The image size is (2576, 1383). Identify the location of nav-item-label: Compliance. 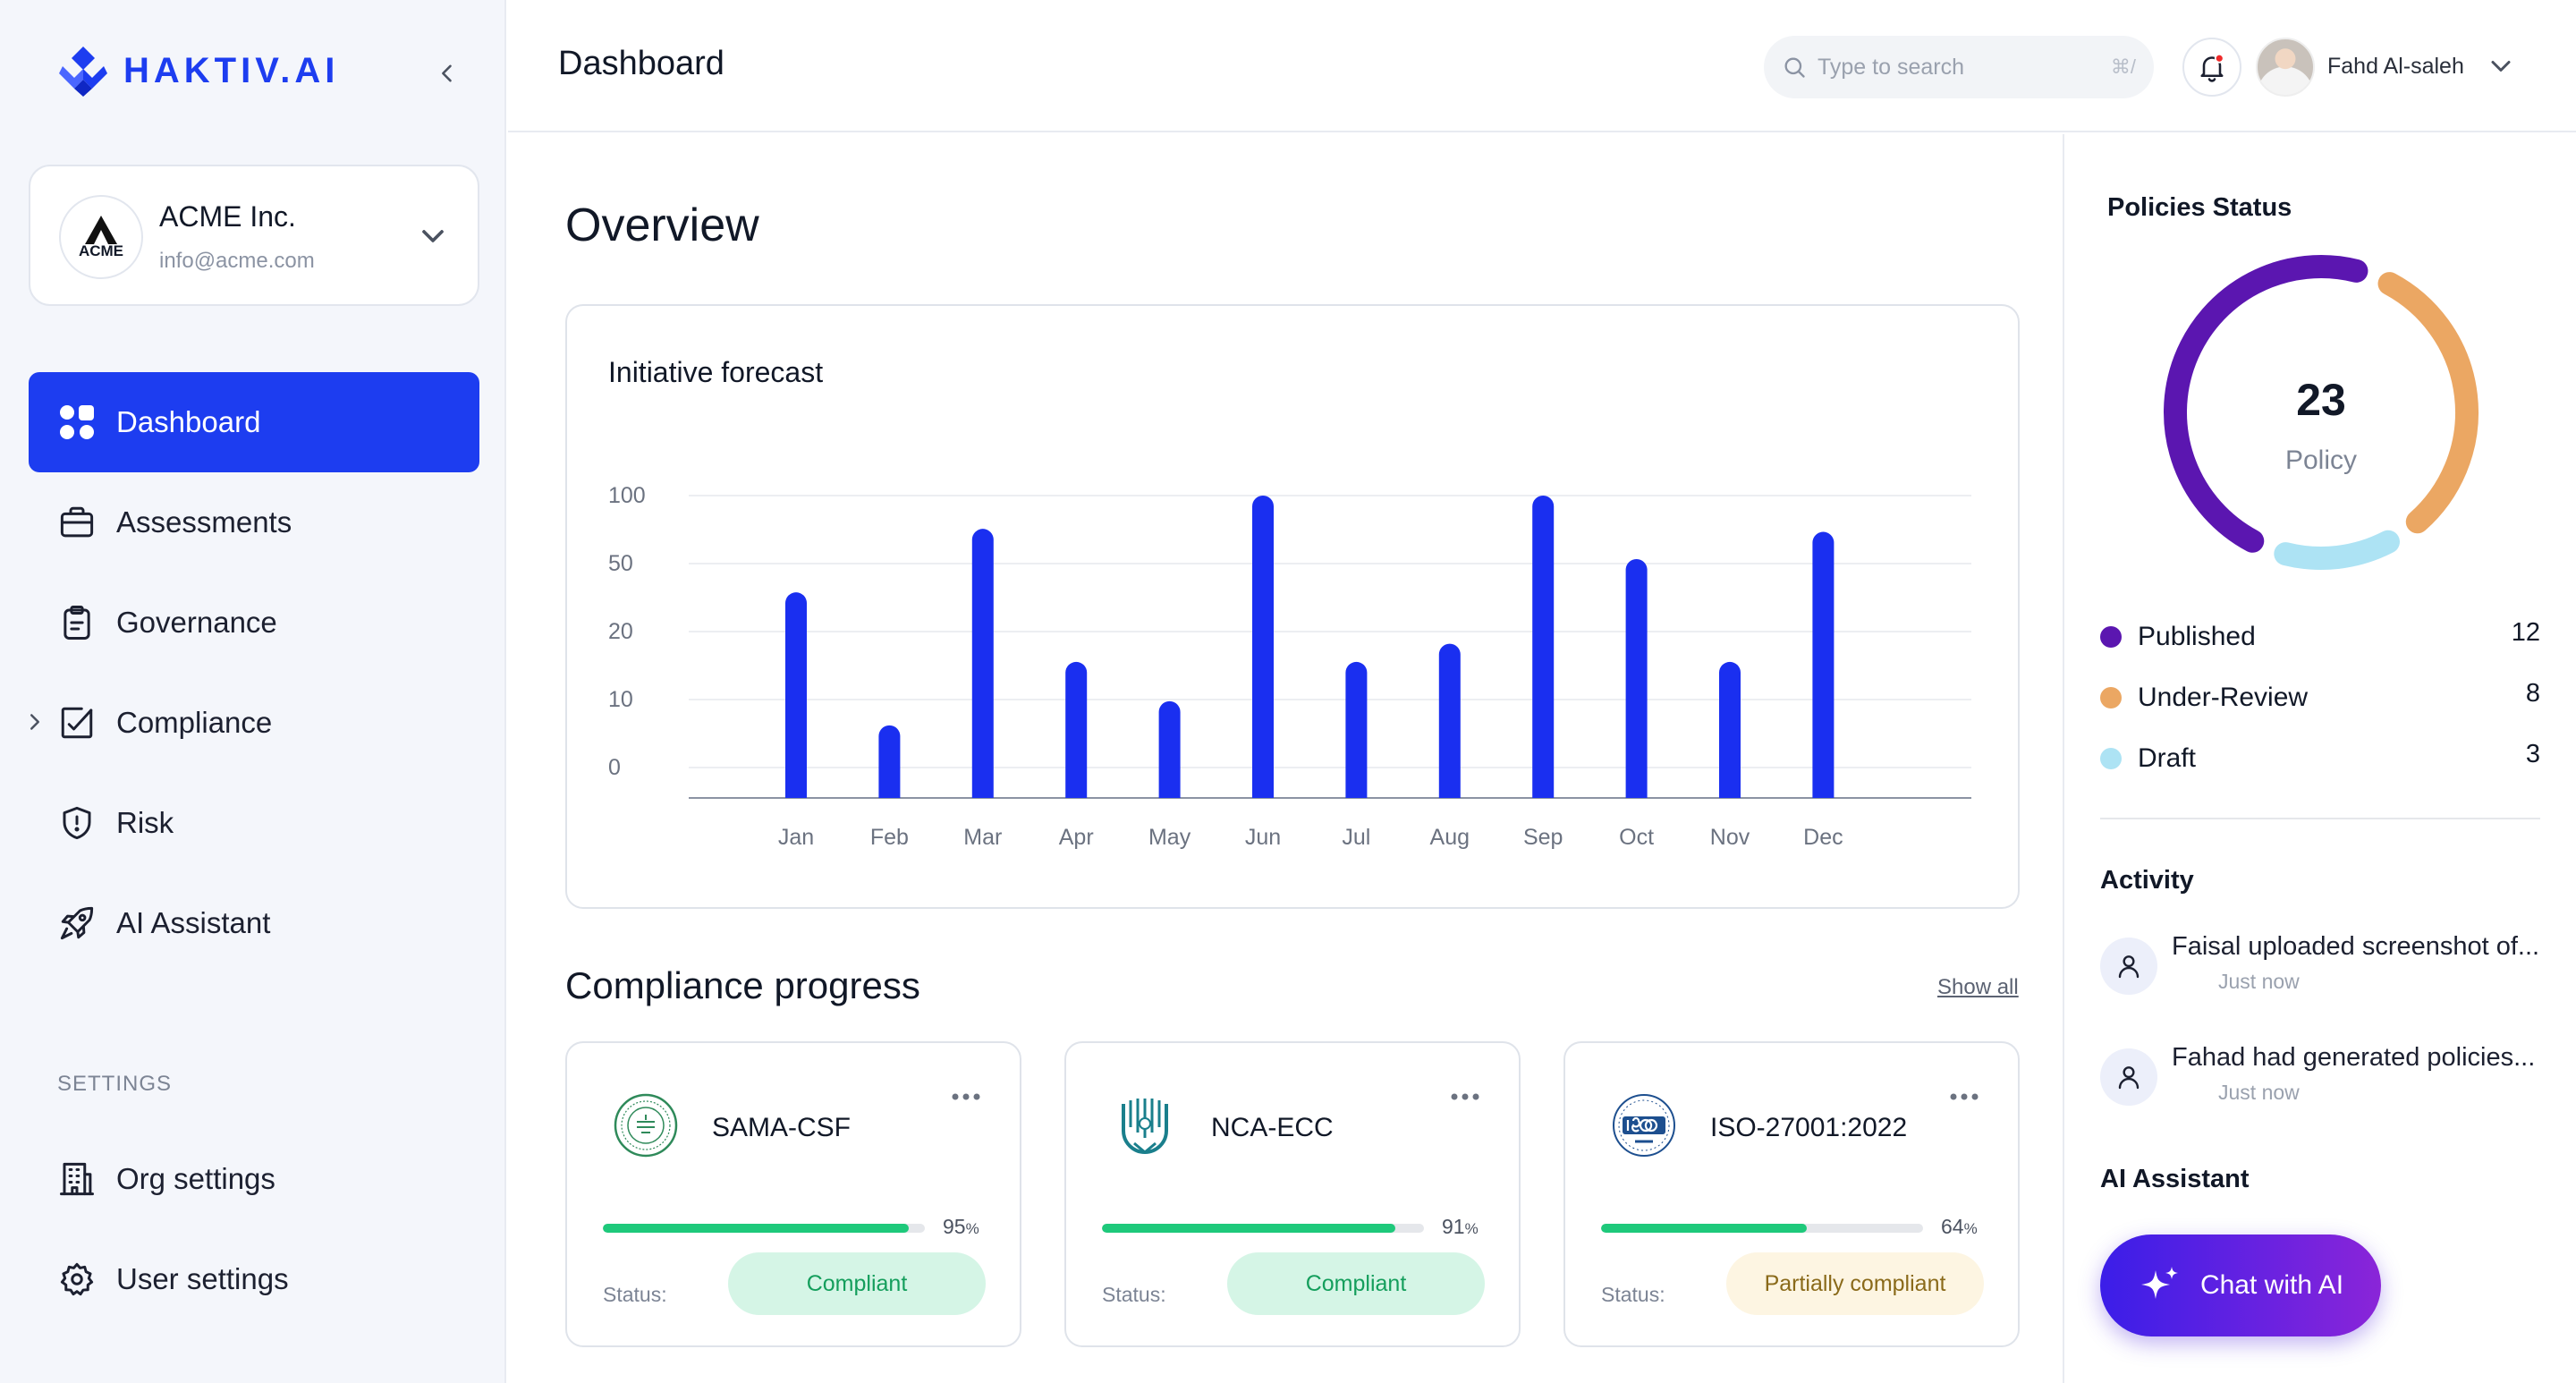
(194, 722).